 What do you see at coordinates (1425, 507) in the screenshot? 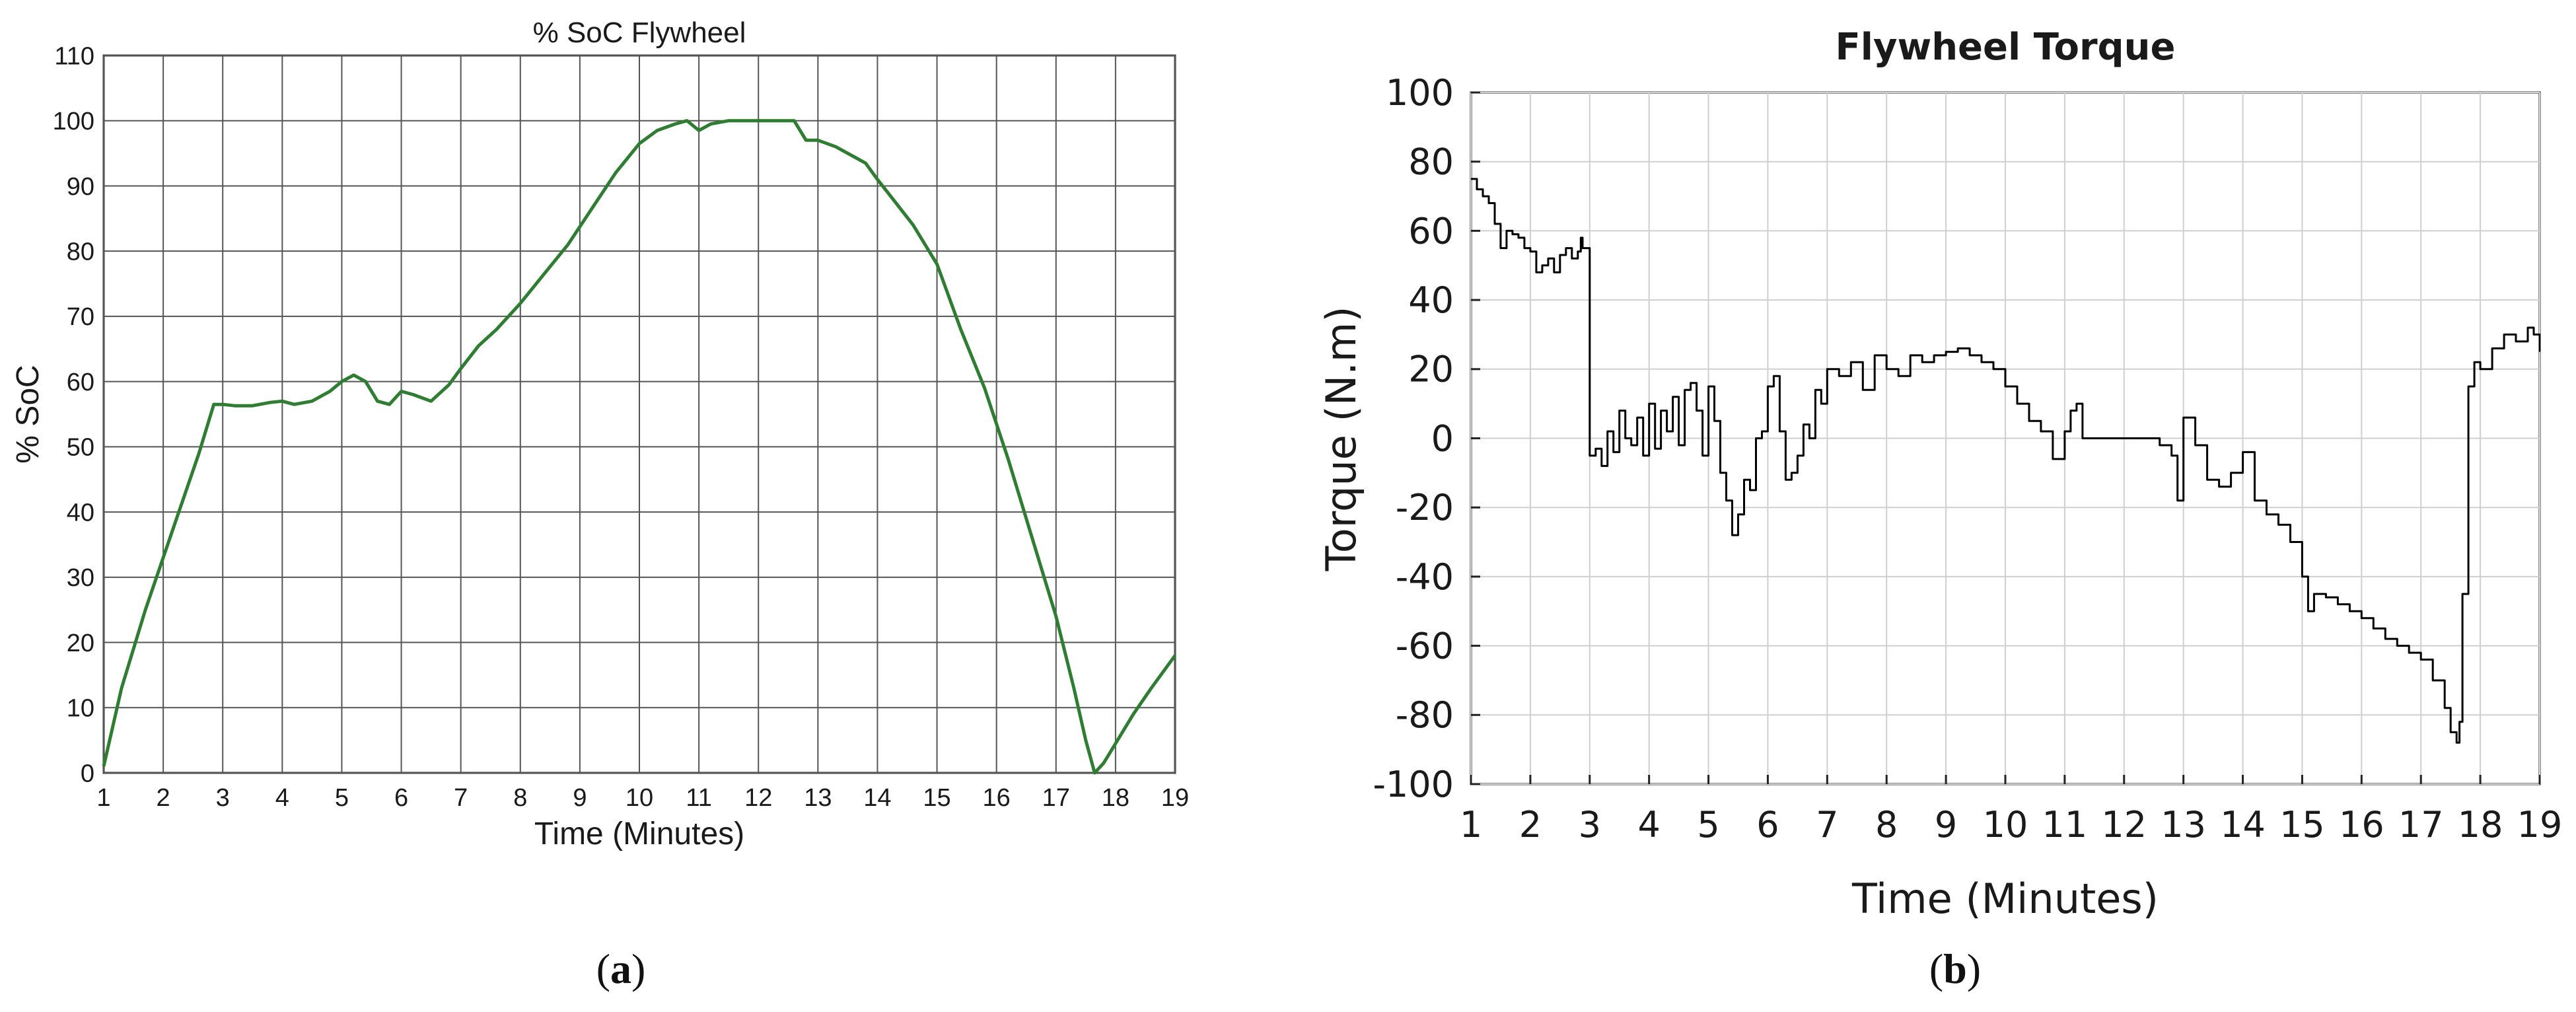
I see `y-tick-label: -20` at bounding box center [1425, 507].